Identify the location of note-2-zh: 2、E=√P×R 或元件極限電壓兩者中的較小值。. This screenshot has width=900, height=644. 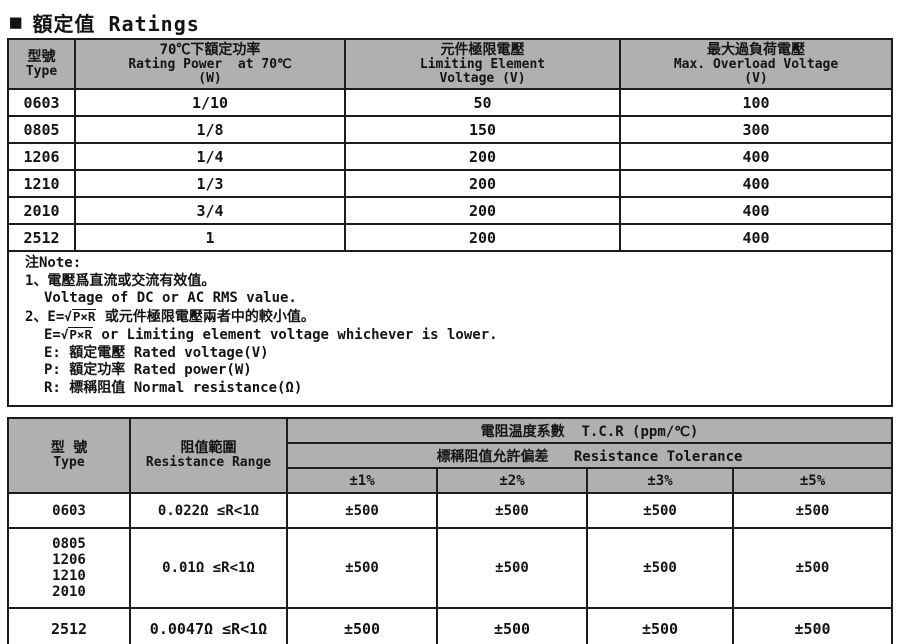
(454, 317).